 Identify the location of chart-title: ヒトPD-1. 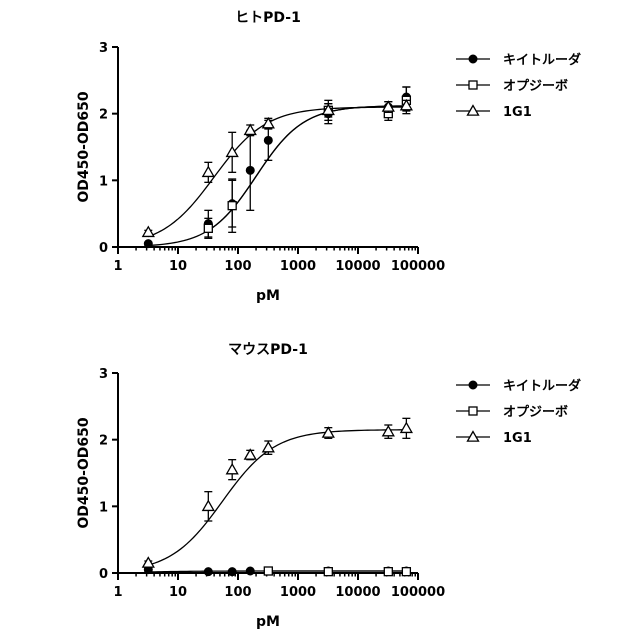
(268, 18).